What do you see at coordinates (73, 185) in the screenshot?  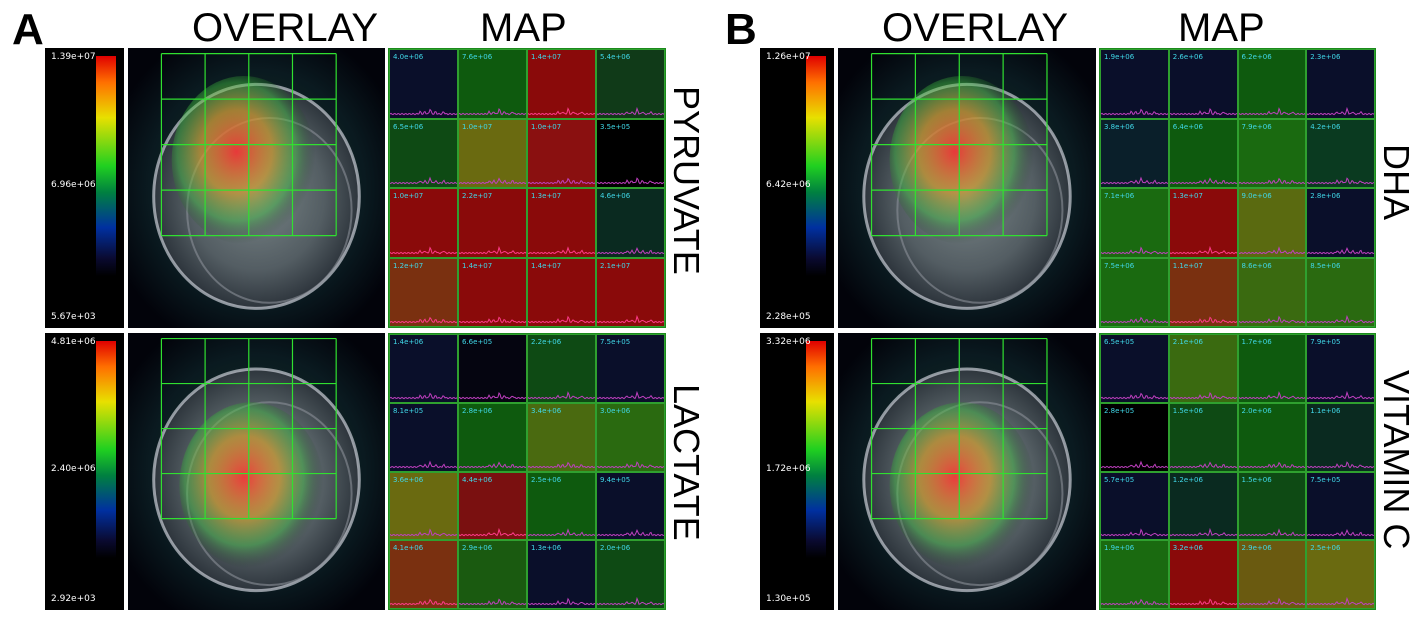 I see `pyruvate-scale-mid-label: 6.96e+06` at bounding box center [73, 185].